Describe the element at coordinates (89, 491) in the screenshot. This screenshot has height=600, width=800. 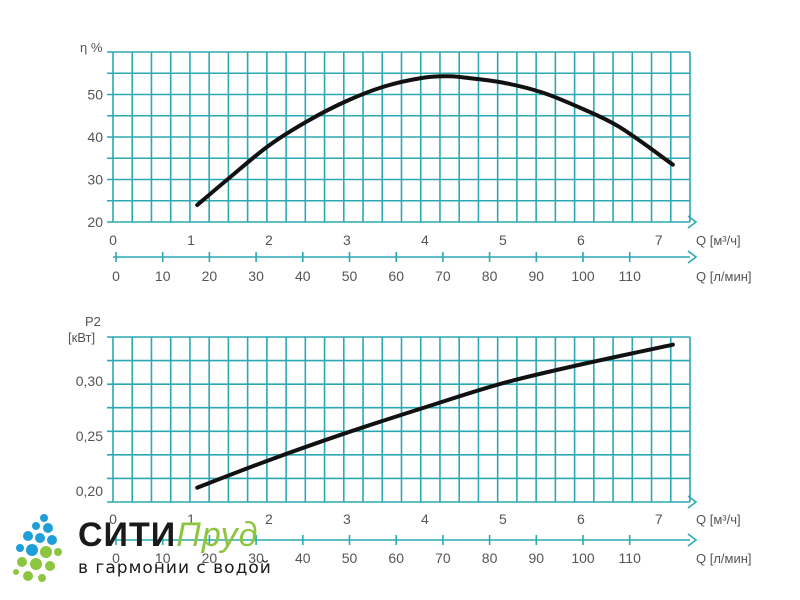
I see `y-tick-label: 0,20` at that location.